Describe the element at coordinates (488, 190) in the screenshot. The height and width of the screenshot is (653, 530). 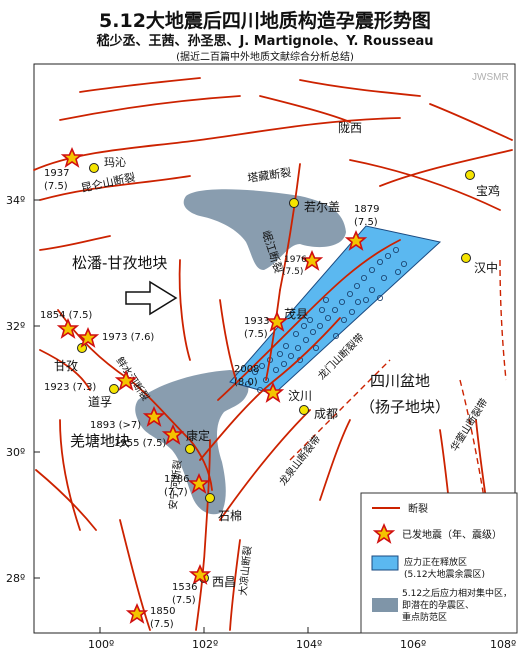
I see `city-baoji: 宝鸡` at that location.